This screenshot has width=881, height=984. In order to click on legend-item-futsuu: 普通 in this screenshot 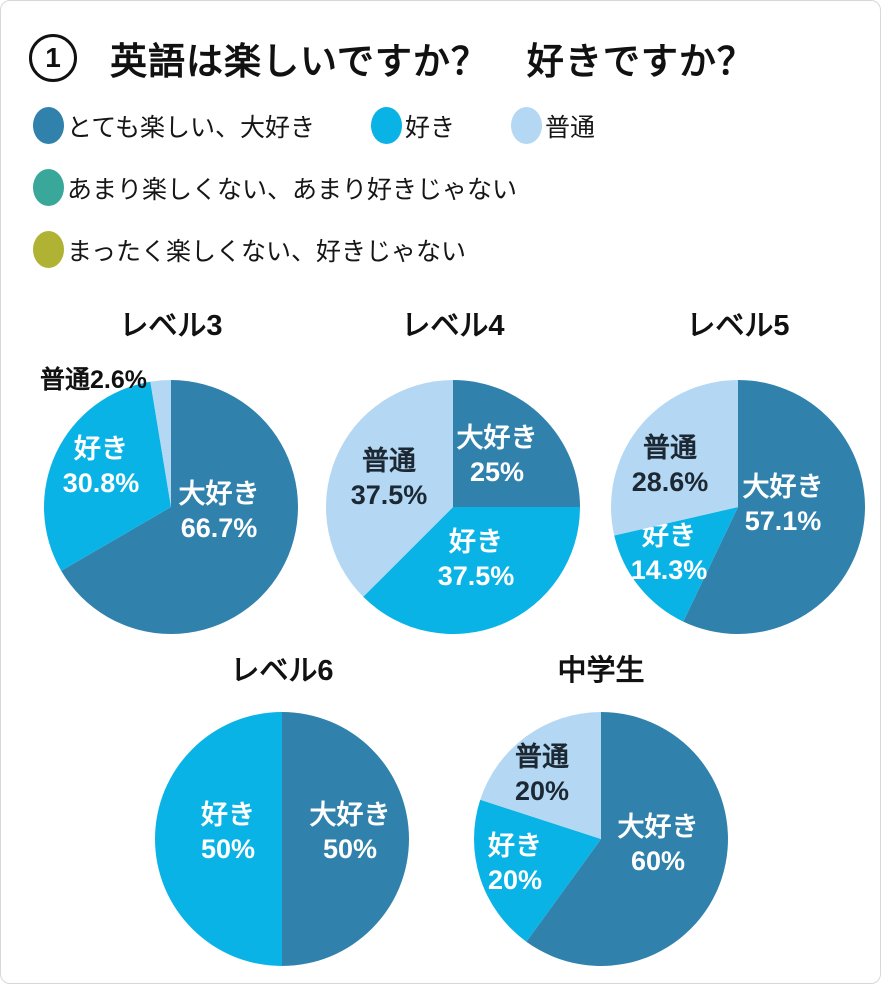, I will do `click(553, 125)`.